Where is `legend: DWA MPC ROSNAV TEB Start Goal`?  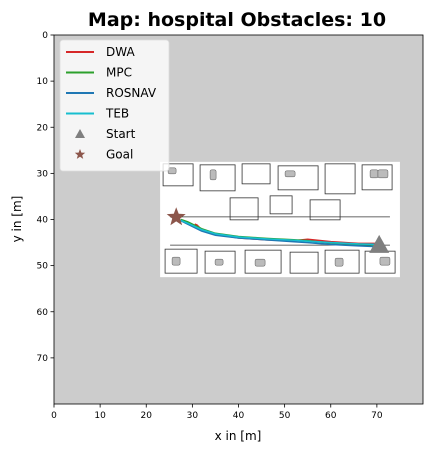 legend: DWA MPC ROSNAV TEB Start Goal is located at coordinates (114, 105).